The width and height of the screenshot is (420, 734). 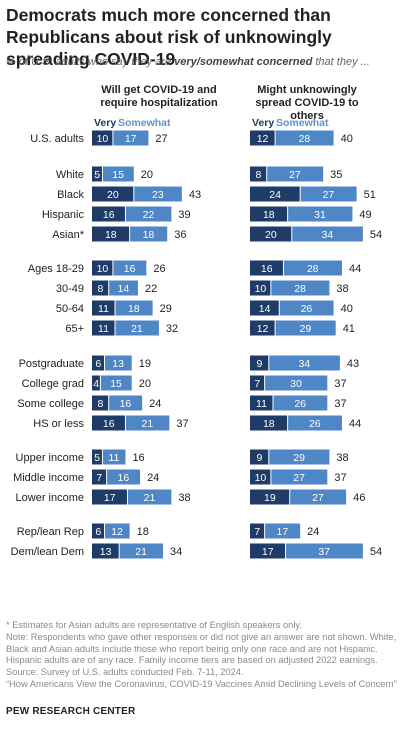 I want to click on label-somewhat-2-hispanic: 31, so click(x=320, y=215).